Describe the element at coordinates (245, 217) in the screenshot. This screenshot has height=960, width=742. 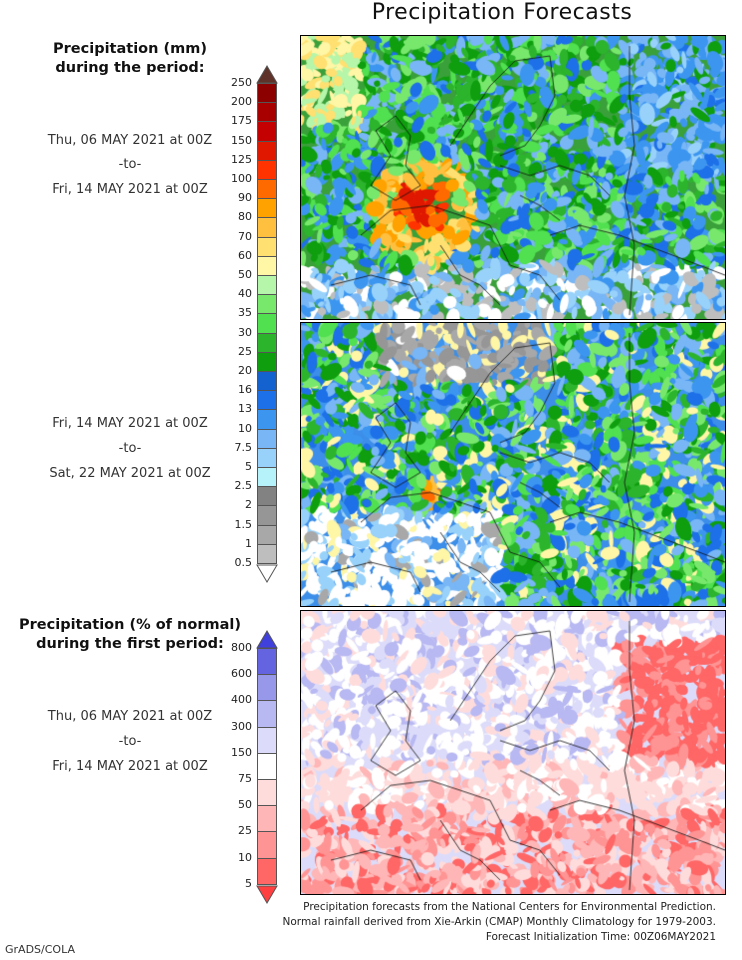
I see `precip_colorbar-tick-label: 80` at that location.